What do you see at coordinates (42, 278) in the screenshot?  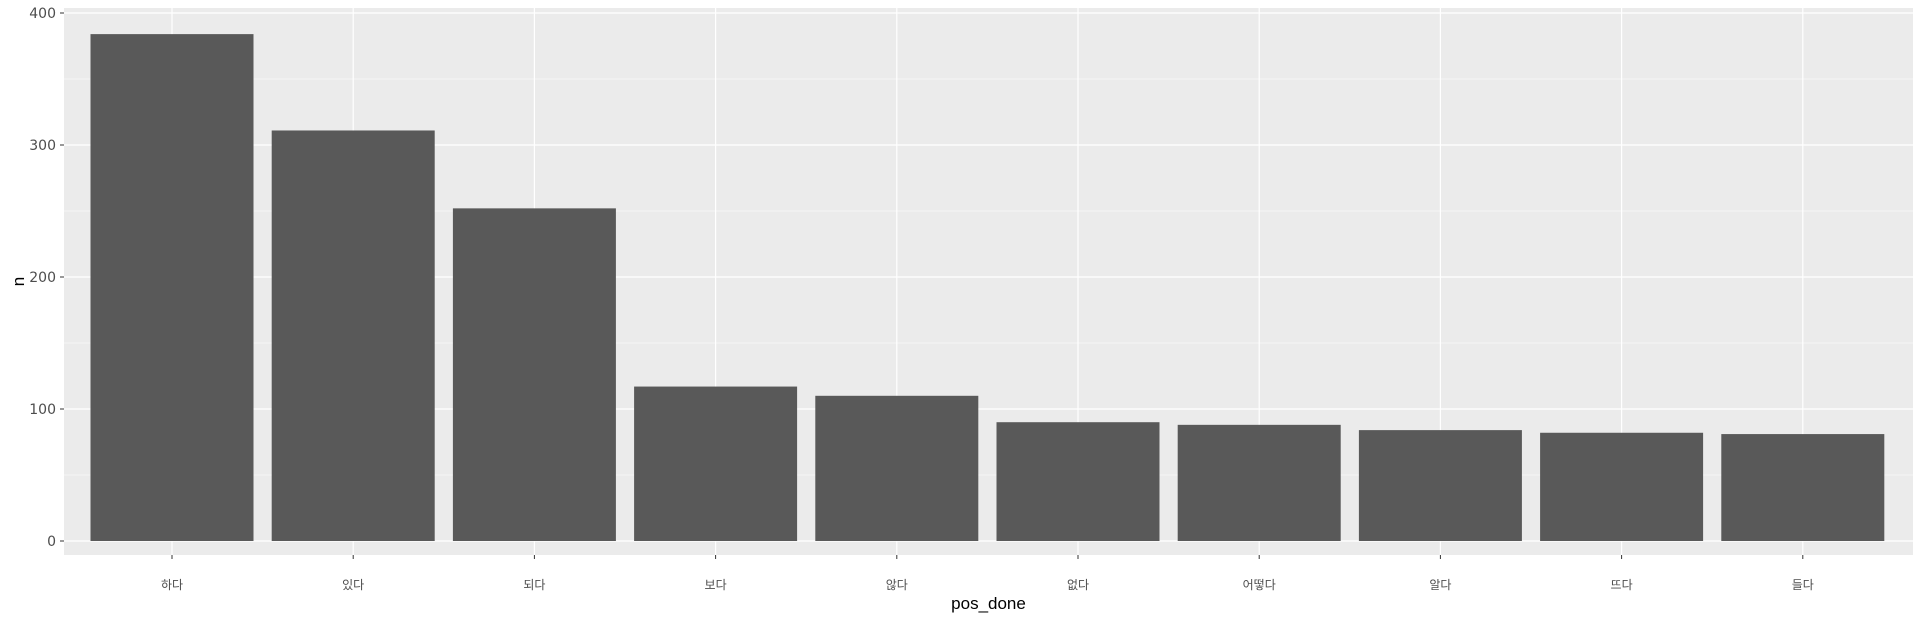 I see `y-tick-label: 200` at bounding box center [42, 278].